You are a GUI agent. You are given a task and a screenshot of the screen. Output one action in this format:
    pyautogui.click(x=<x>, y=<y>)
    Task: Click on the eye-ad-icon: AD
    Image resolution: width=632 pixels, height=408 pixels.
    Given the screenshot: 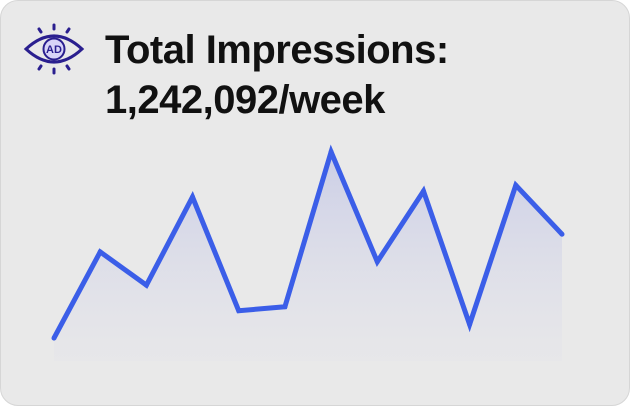 What is the action you would take?
    pyautogui.click(x=54, y=49)
    